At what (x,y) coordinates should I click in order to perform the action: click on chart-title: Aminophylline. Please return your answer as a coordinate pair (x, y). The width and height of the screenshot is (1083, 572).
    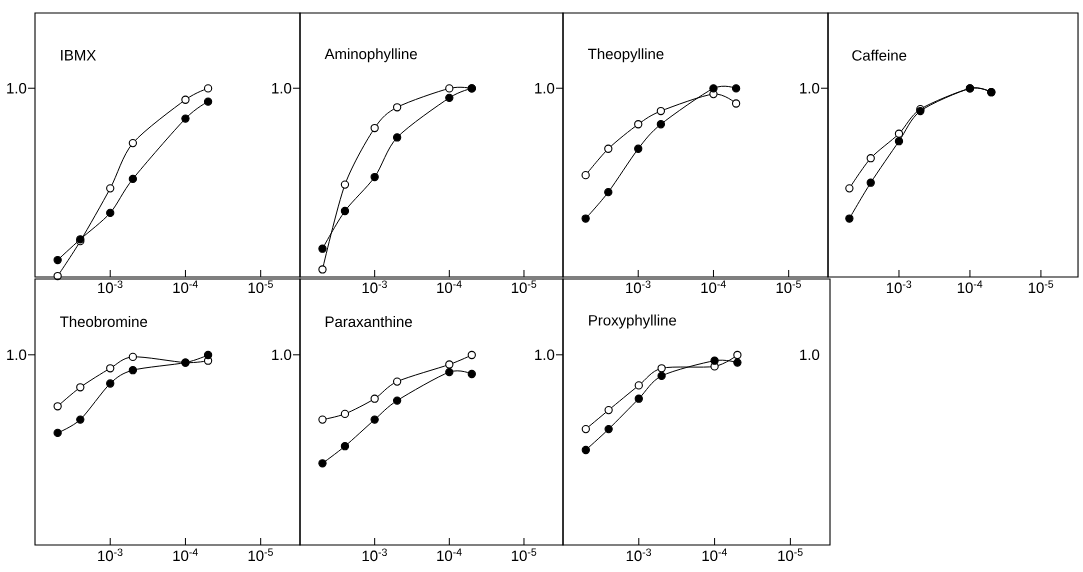
    Looking at the image, I should click on (370, 55).